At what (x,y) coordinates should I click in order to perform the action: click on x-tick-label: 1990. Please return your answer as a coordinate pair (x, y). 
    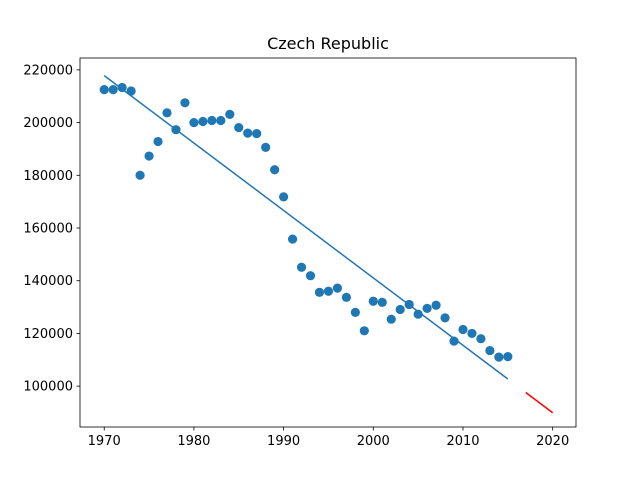
    Looking at the image, I should click on (283, 441).